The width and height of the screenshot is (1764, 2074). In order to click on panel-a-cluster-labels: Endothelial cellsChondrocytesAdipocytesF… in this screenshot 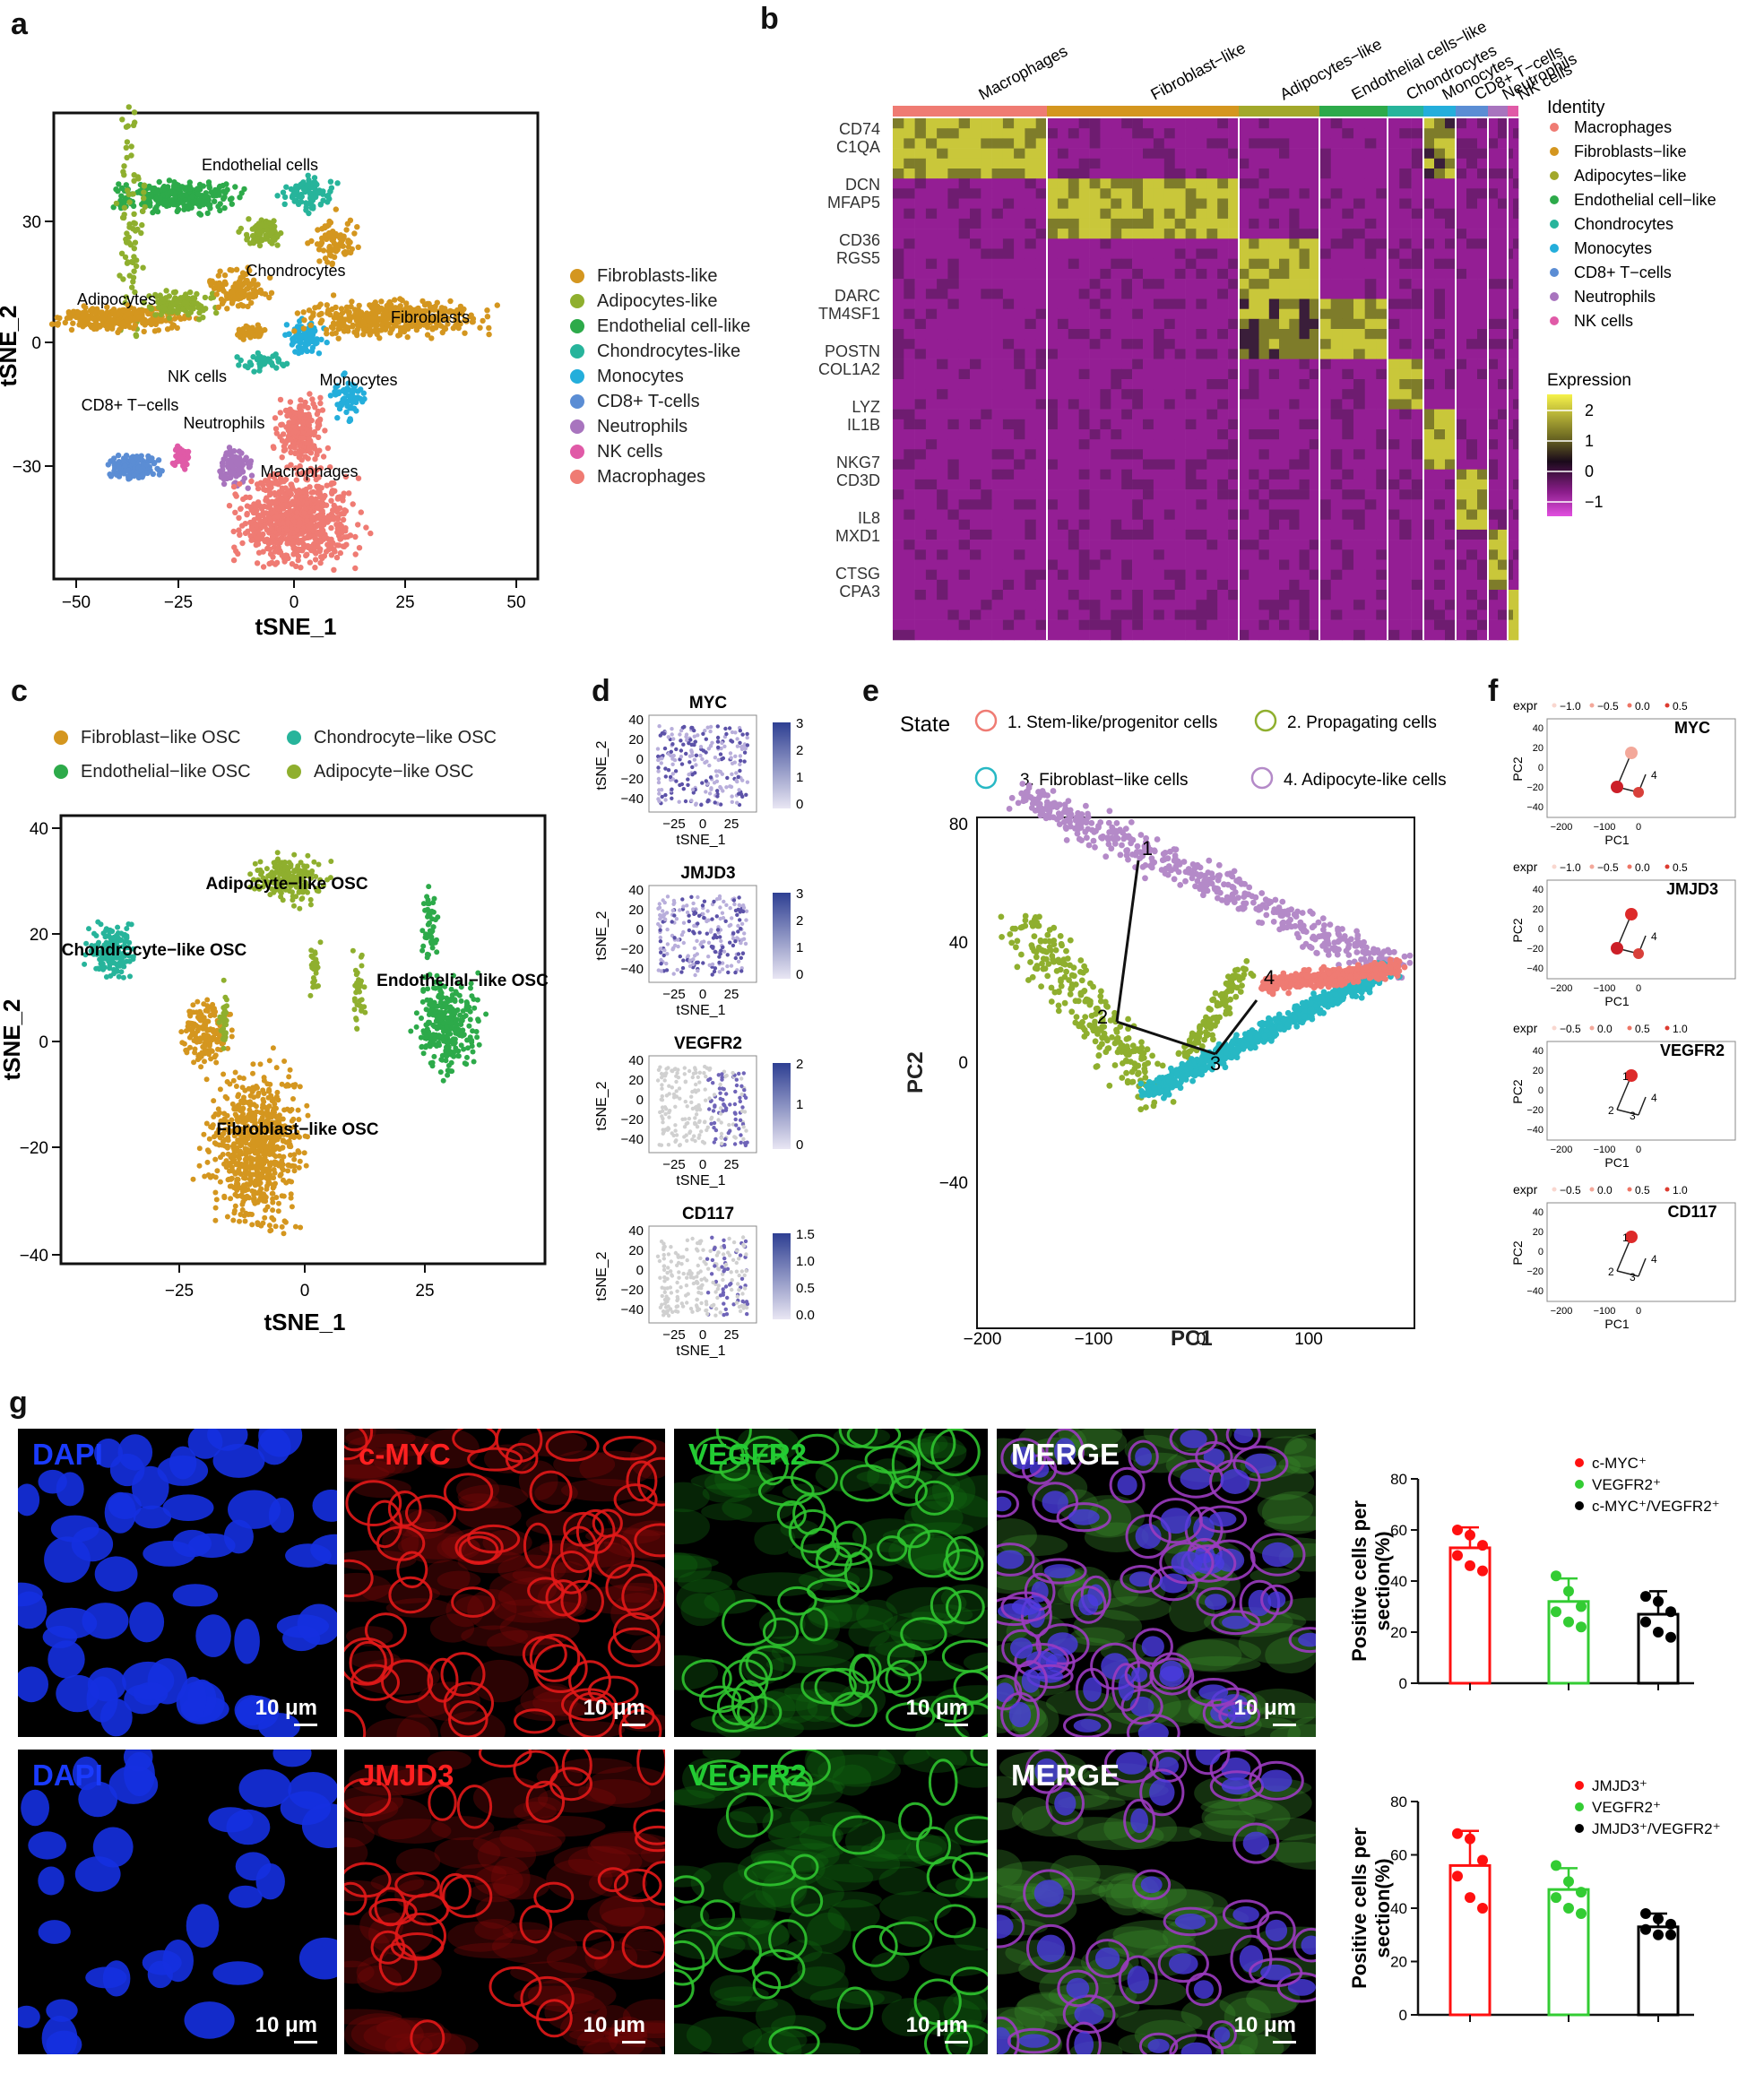, I will do `click(273, 318)`.